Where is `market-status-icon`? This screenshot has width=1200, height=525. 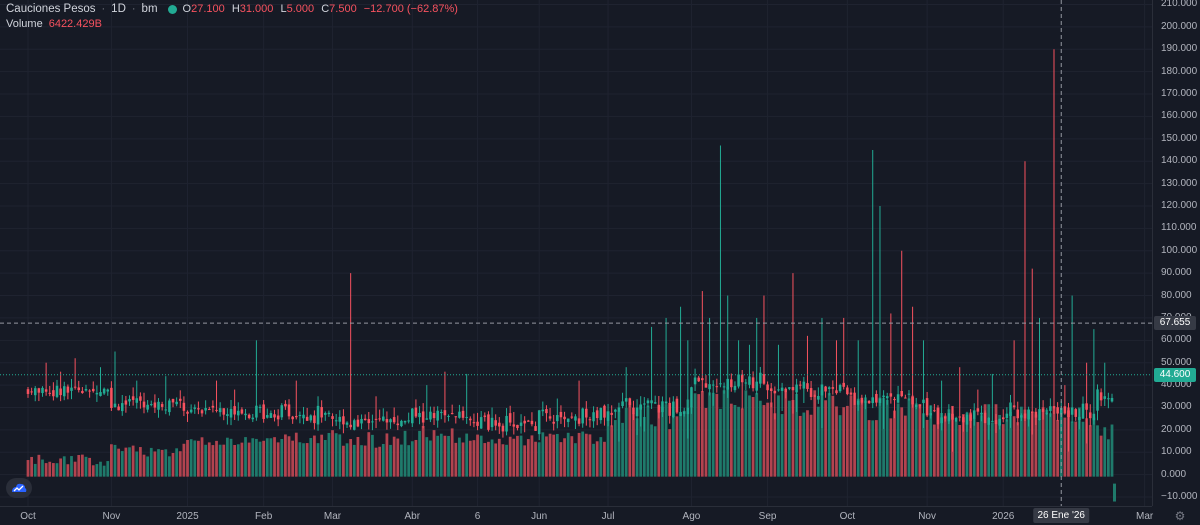 market-status-icon is located at coordinates (172, 9).